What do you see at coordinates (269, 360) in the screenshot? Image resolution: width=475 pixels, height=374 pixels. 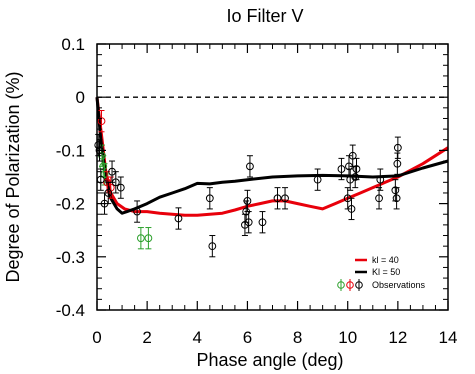 I see `x-axis-title: Phase angle (deg)` at bounding box center [269, 360].